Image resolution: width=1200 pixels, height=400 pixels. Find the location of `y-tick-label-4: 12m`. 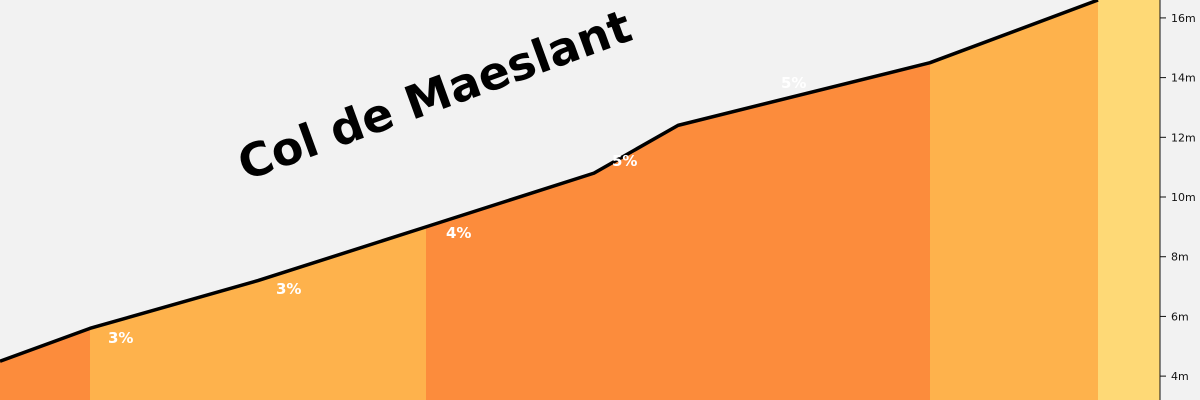

y-tick-label-4: 12m is located at coordinates (1183, 137).